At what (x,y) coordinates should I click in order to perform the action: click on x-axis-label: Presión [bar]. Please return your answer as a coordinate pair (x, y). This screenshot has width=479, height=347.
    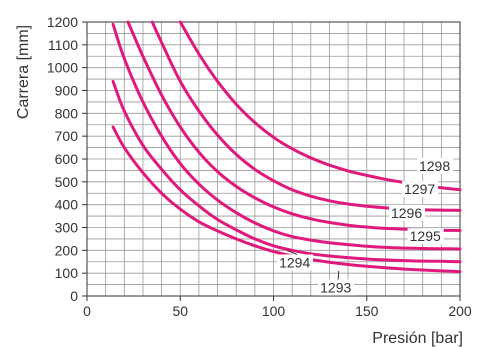
    Looking at the image, I should click on (417, 338).